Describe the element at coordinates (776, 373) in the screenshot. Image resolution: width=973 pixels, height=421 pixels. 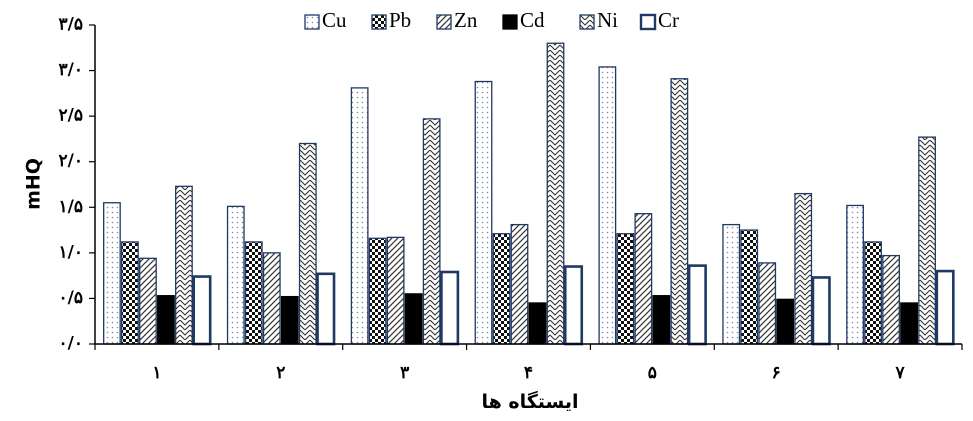
I see `x-tick-label: ۶` at that location.